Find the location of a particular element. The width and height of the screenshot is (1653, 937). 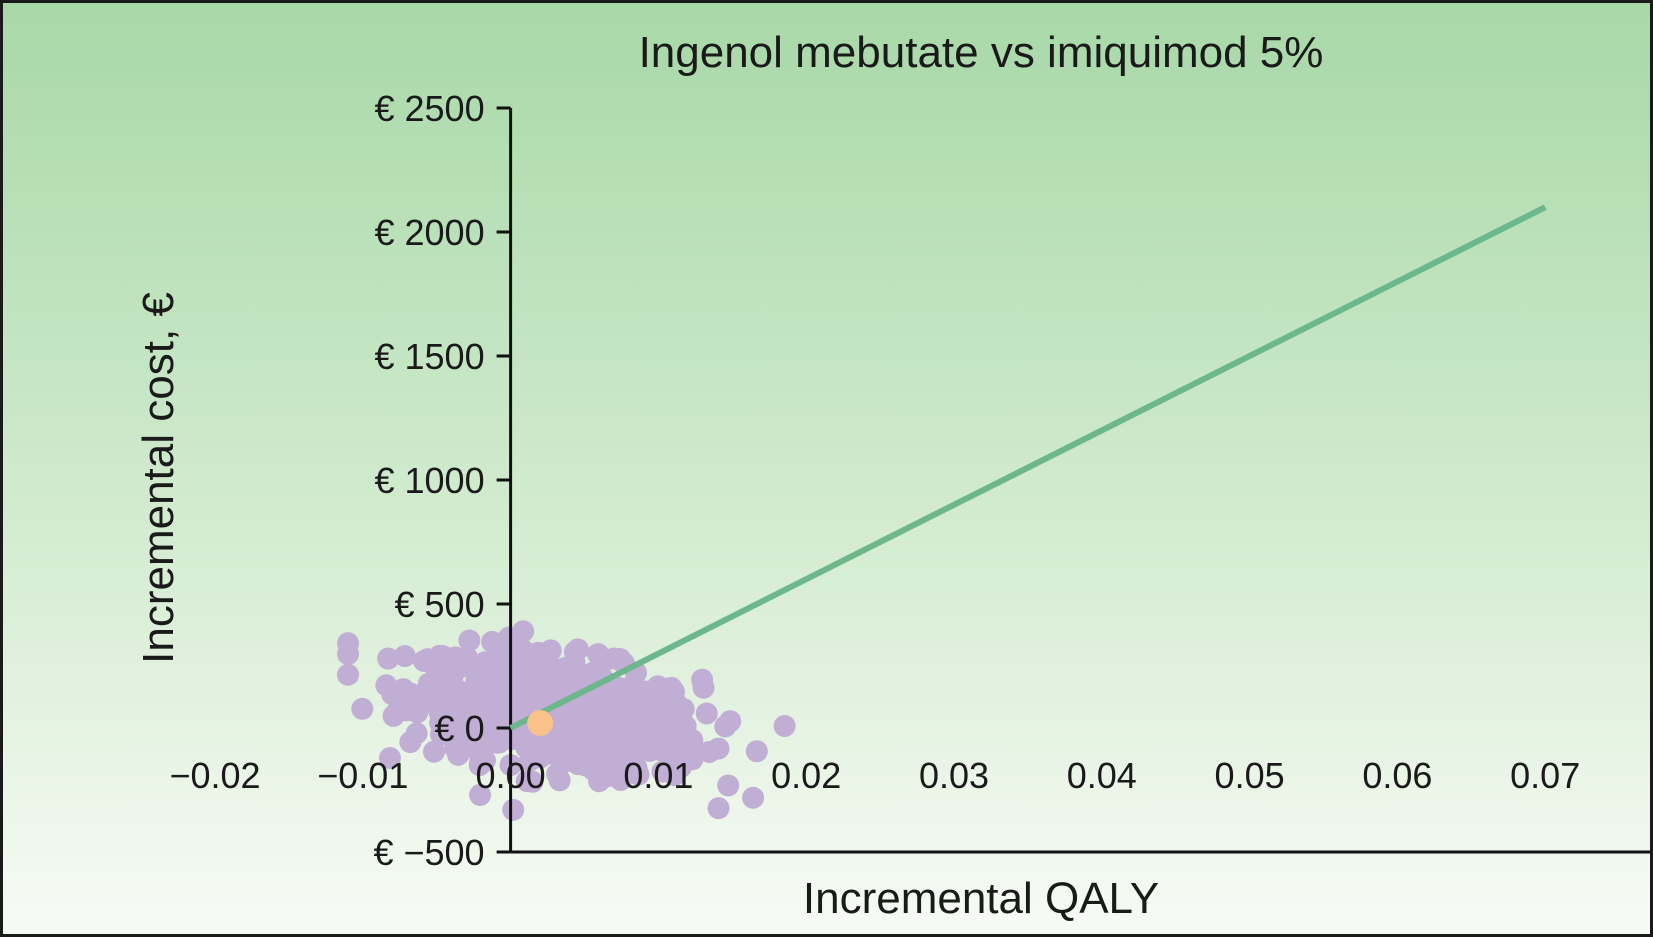

x-tick-label: −0.02 is located at coordinates (214, 775).